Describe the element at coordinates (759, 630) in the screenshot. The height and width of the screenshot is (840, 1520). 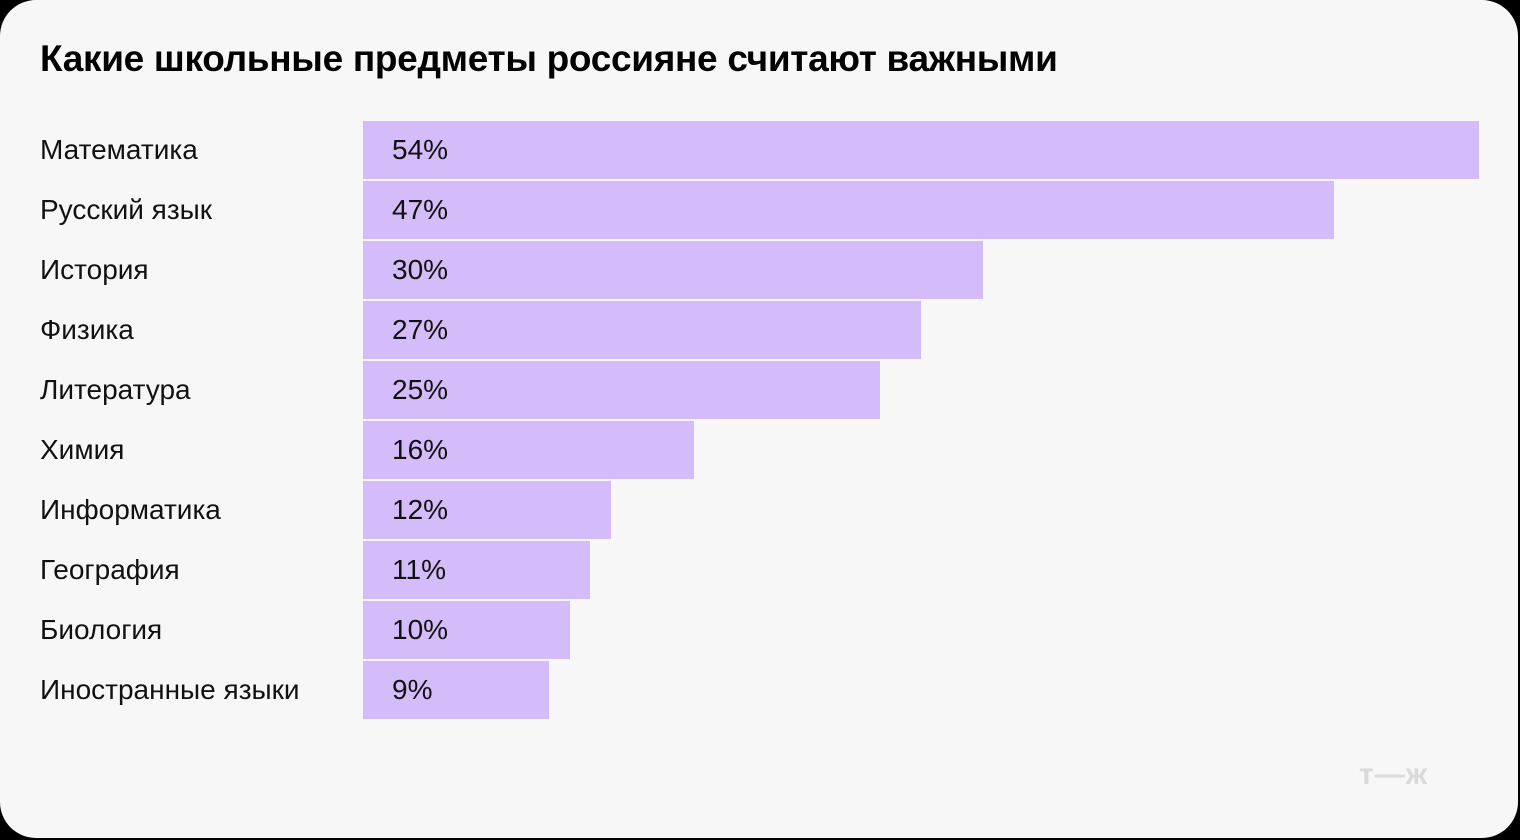
I see `bar-row: Биология 10%` at that location.